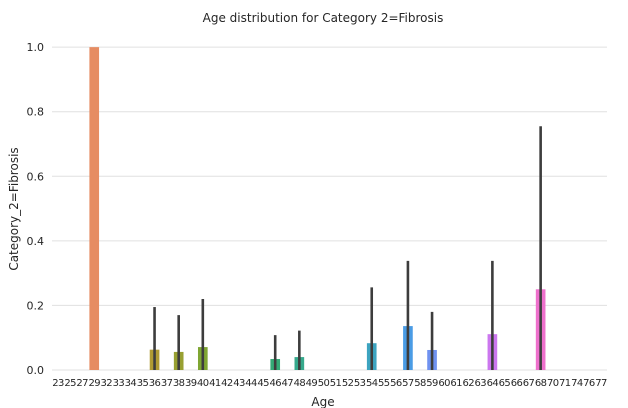  What do you see at coordinates (14, 208) in the screenshot?
I see `y-axis-title: Category_2=Fibrosis` at bounding box center [14, 208].